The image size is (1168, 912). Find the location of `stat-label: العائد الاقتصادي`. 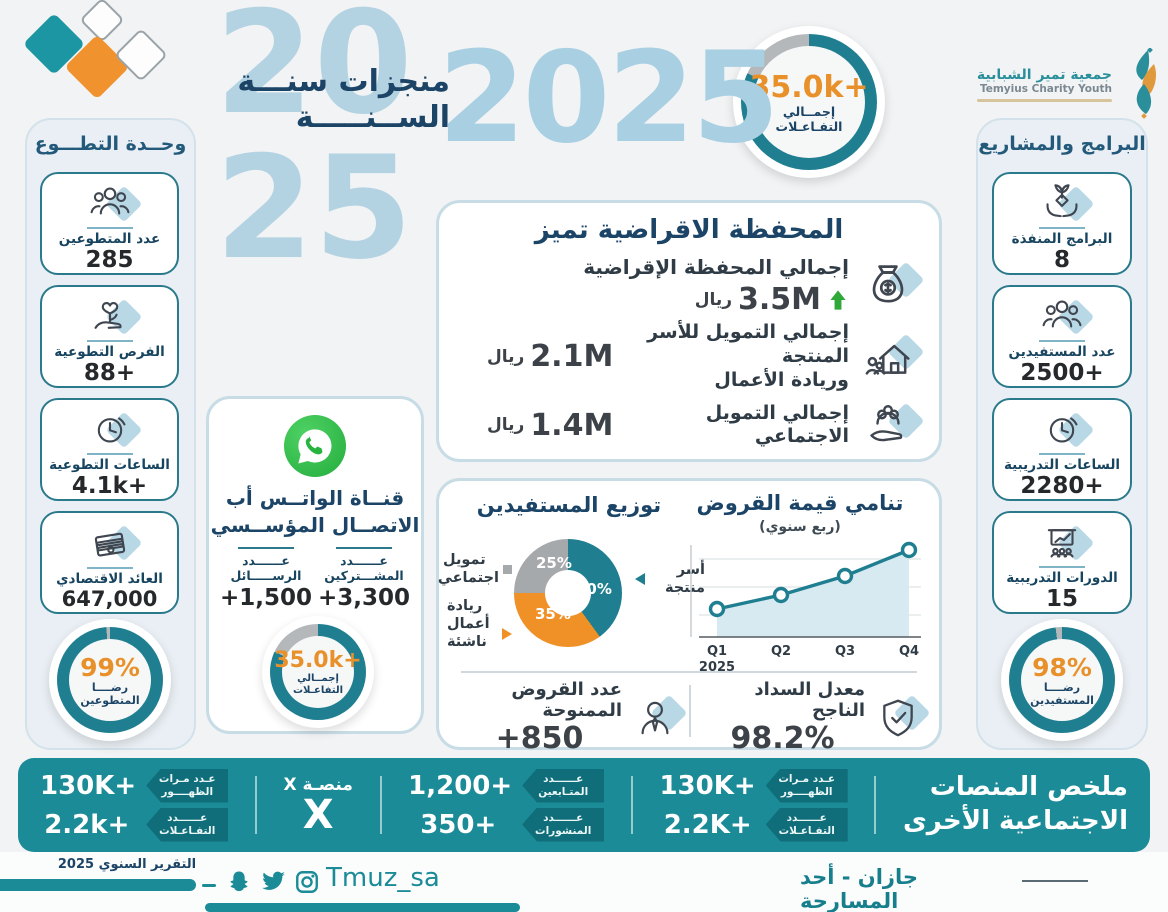

stat-label: العائد الاقتصادي is located at coordinates (109, 579).